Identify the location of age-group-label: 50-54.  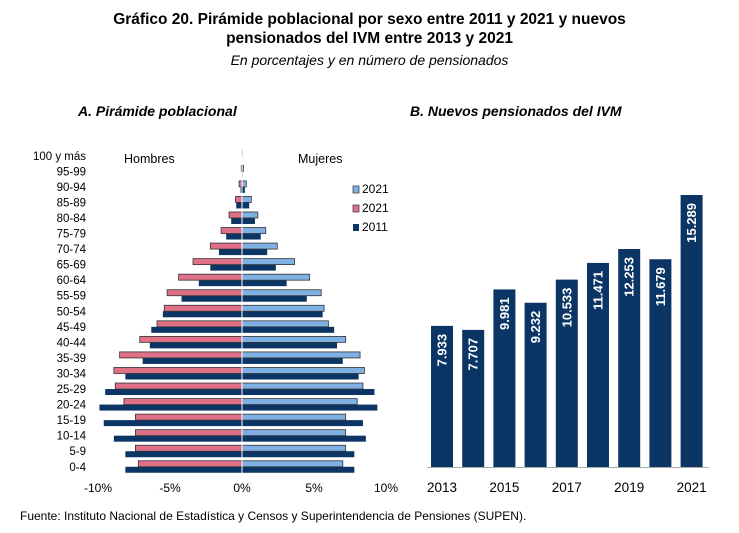
(72, 312).